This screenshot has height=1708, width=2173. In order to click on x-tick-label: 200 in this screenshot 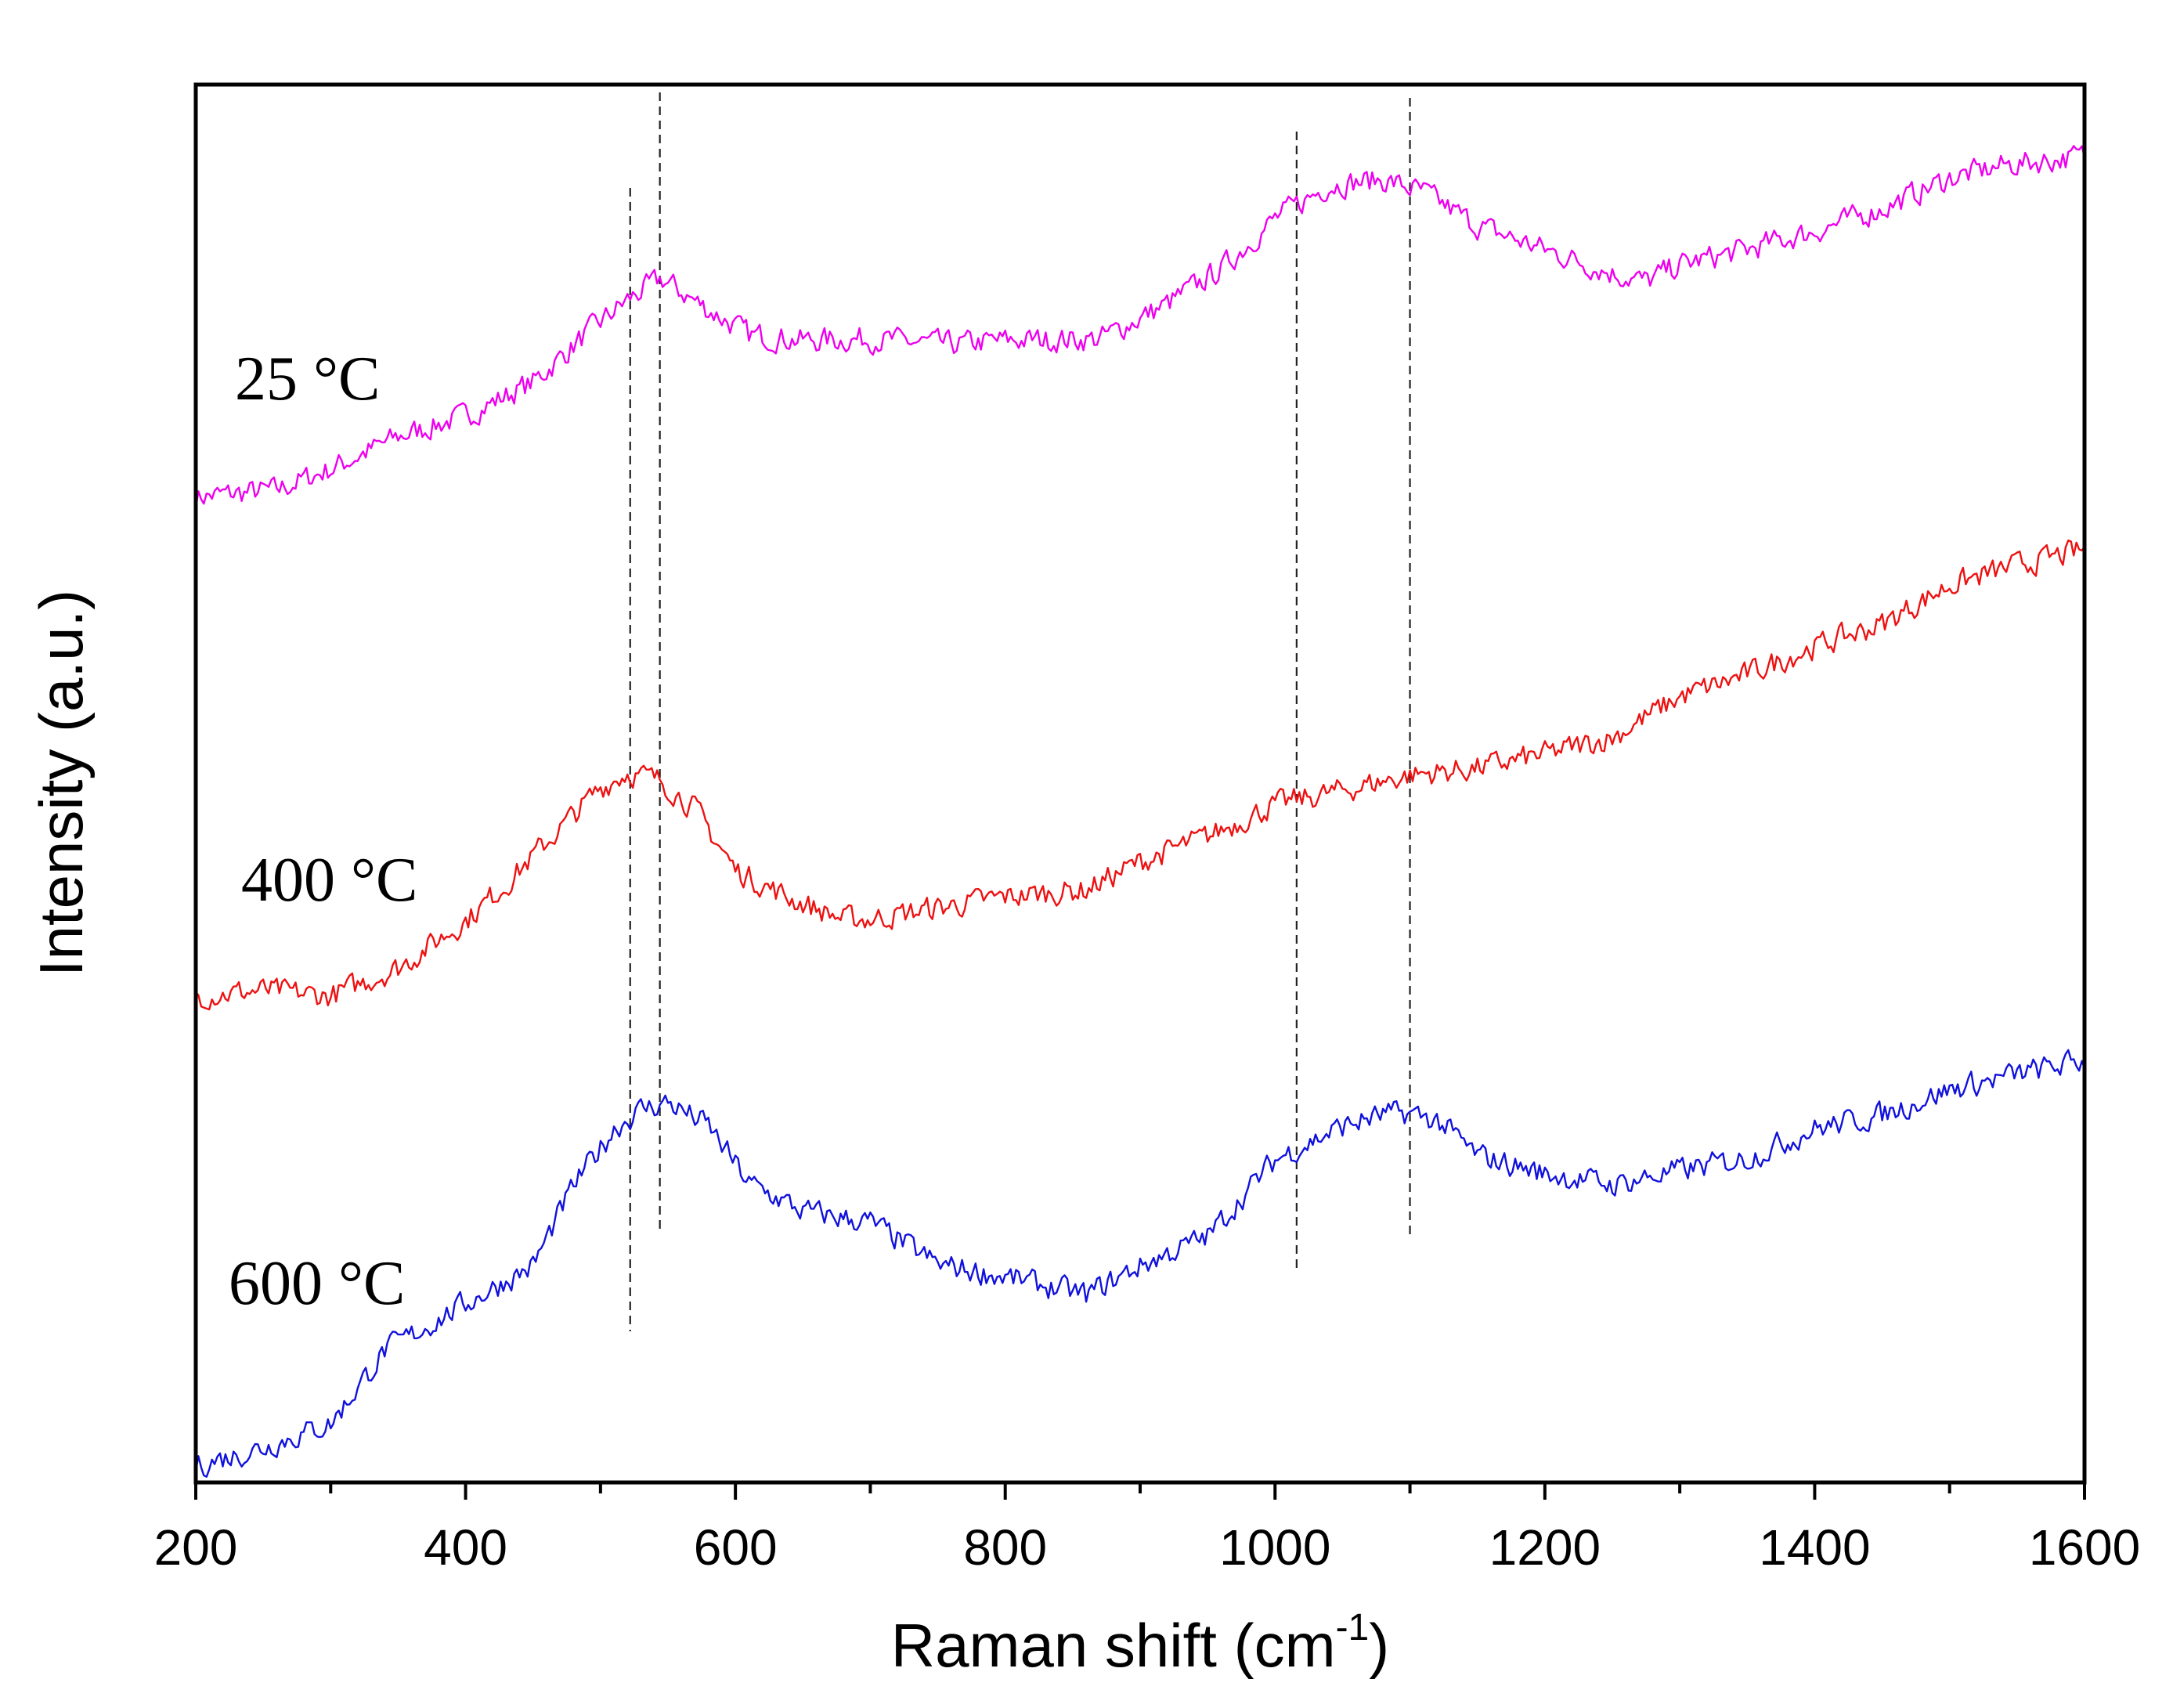, I will do `click(196, 1547)`.